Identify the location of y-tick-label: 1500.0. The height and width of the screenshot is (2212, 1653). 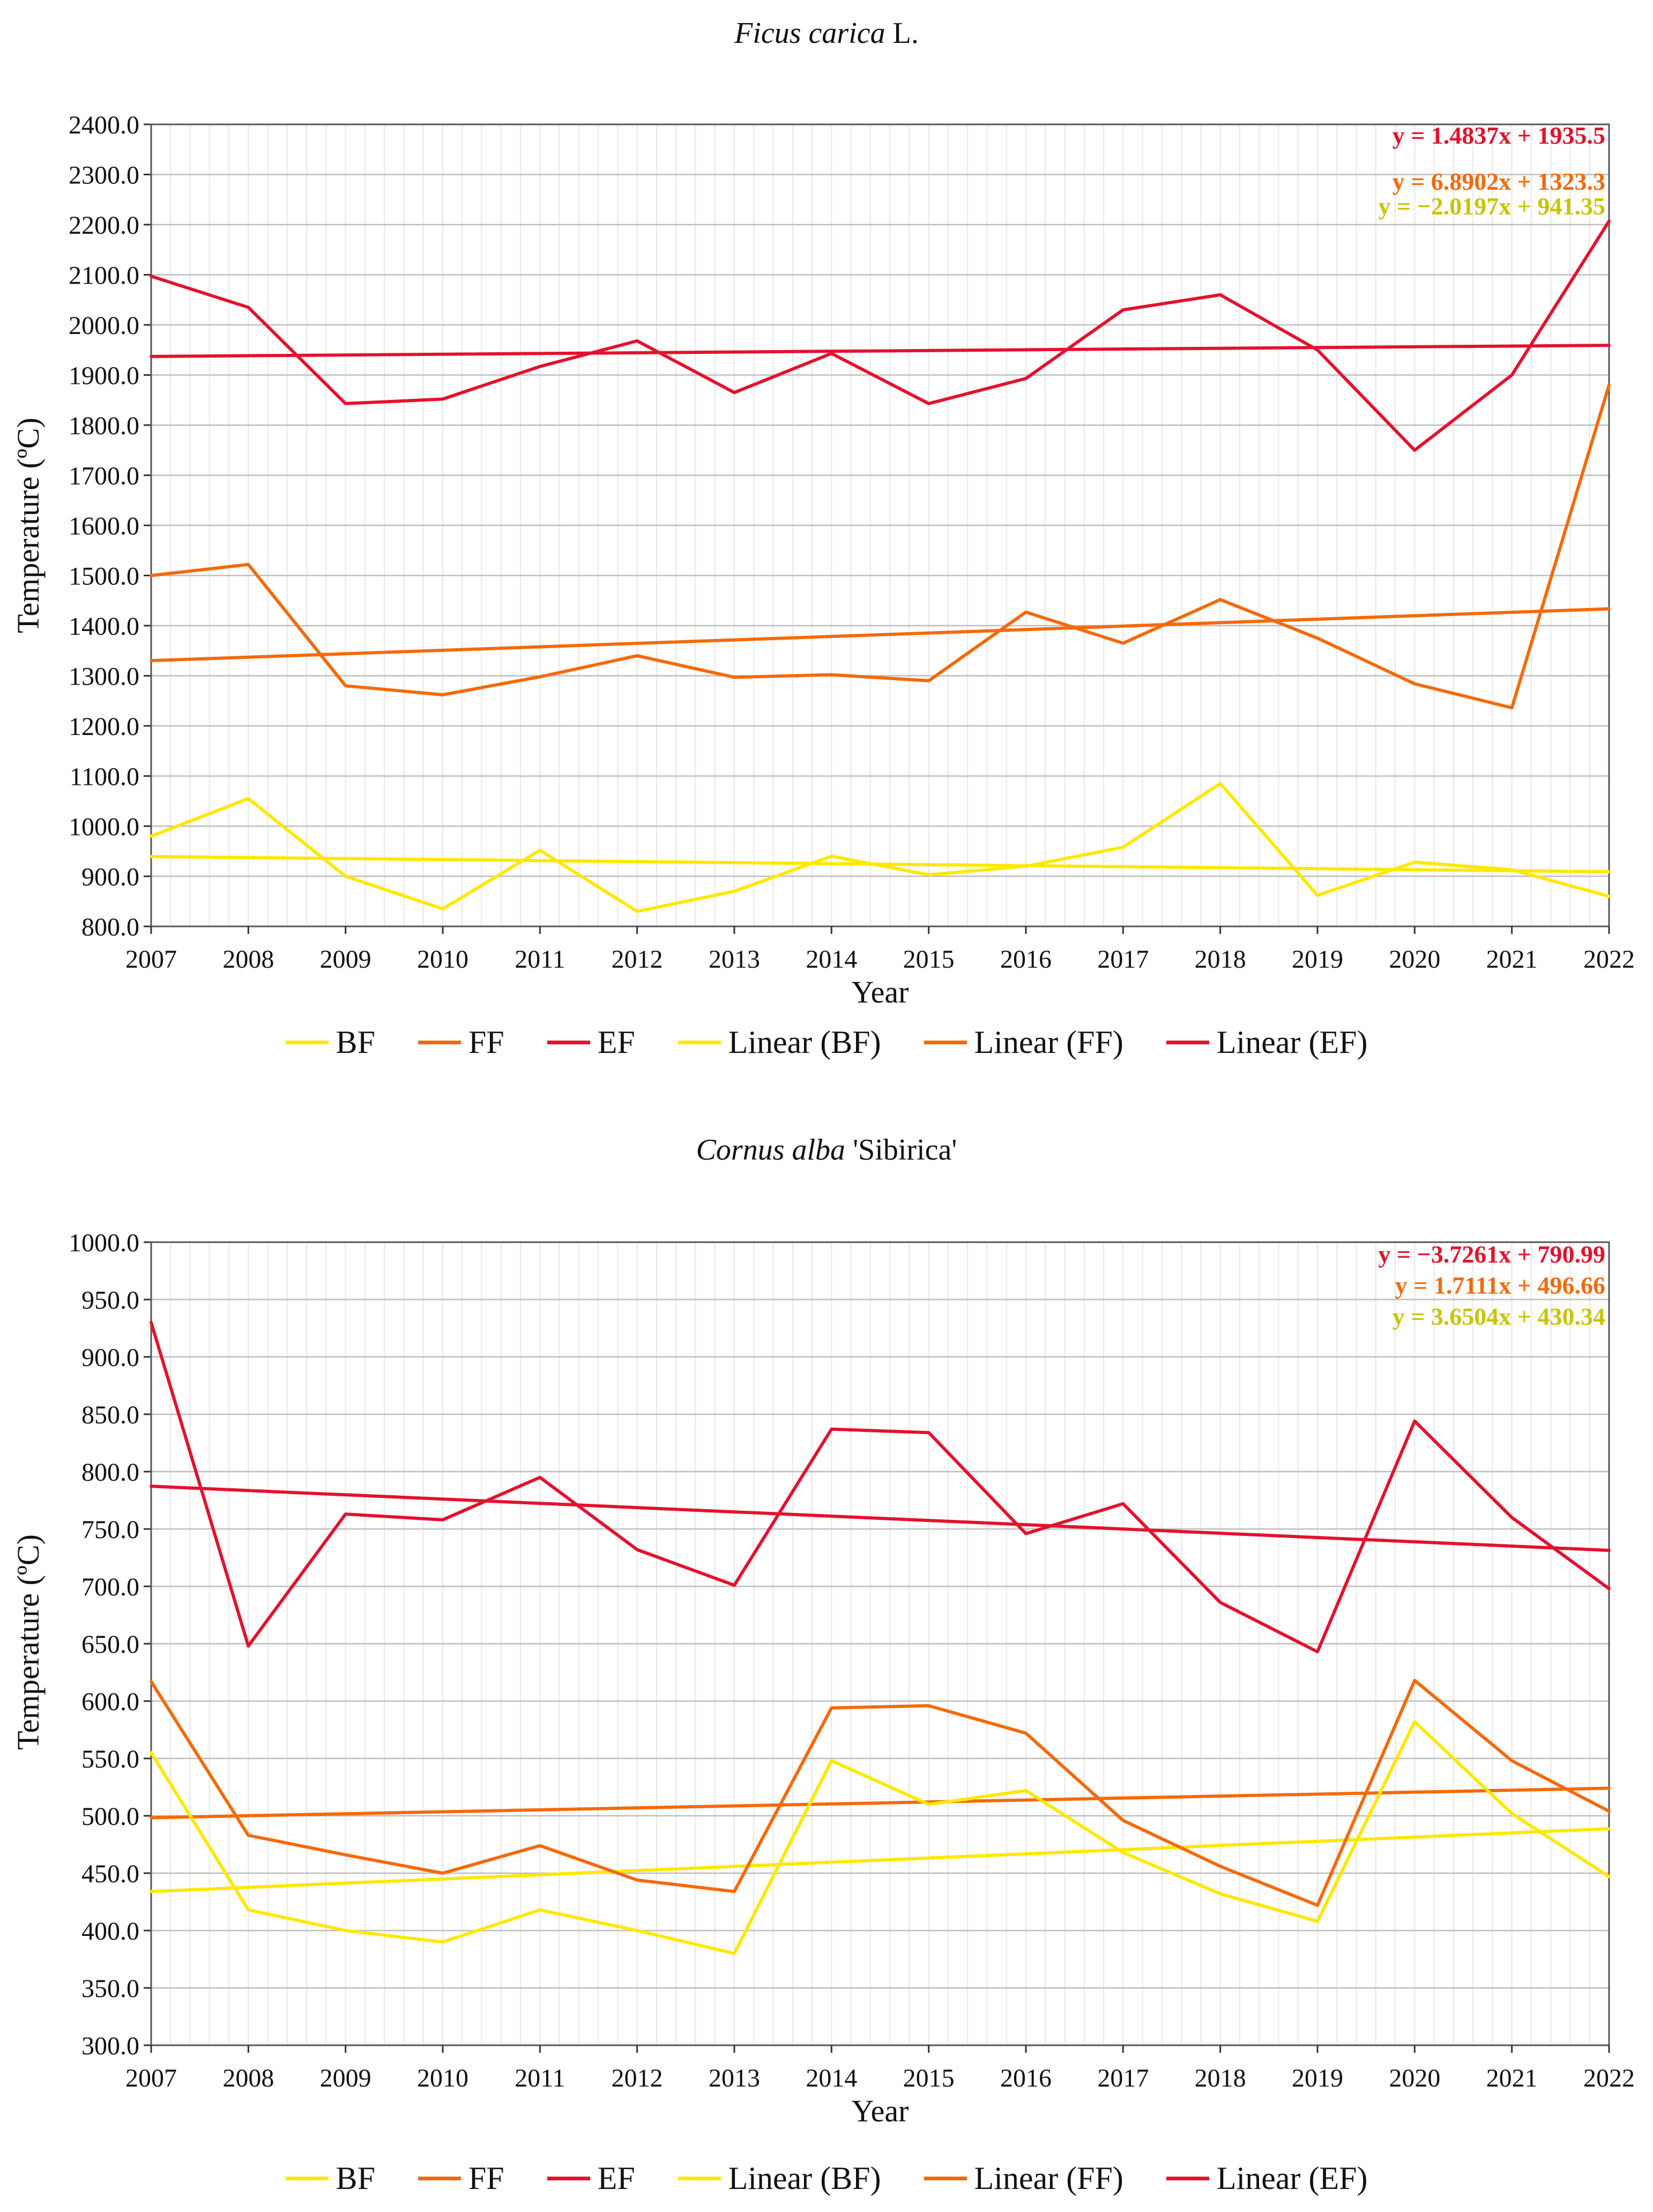
(104, 576).